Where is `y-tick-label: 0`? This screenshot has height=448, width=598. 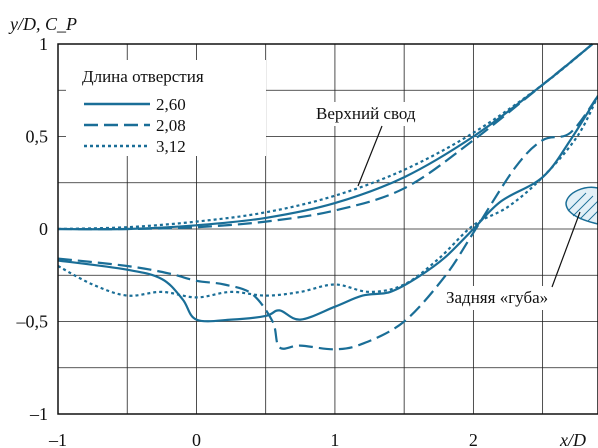 y-tick-label: 0 is located at coordinates (43, 229).